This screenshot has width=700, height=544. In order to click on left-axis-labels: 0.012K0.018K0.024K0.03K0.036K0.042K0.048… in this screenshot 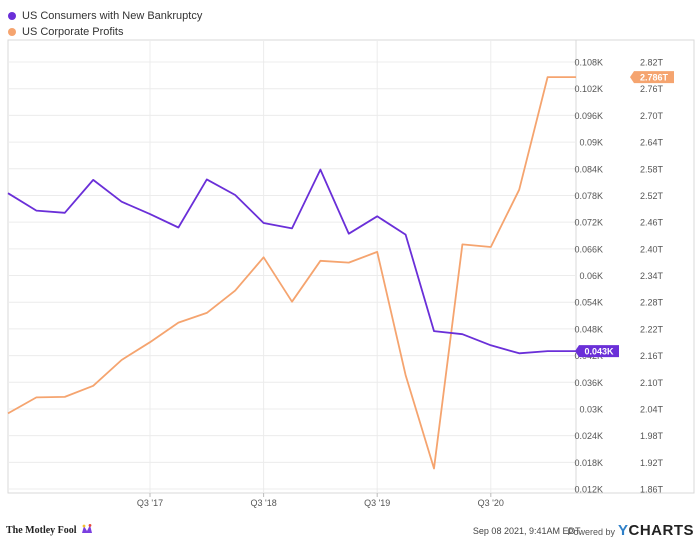, I will do `click(588, 276)`.